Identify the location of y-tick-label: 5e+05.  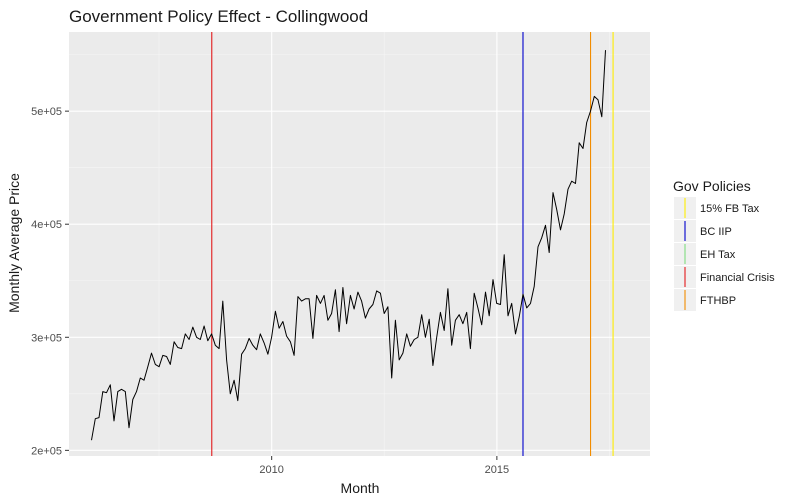
(46, 112).